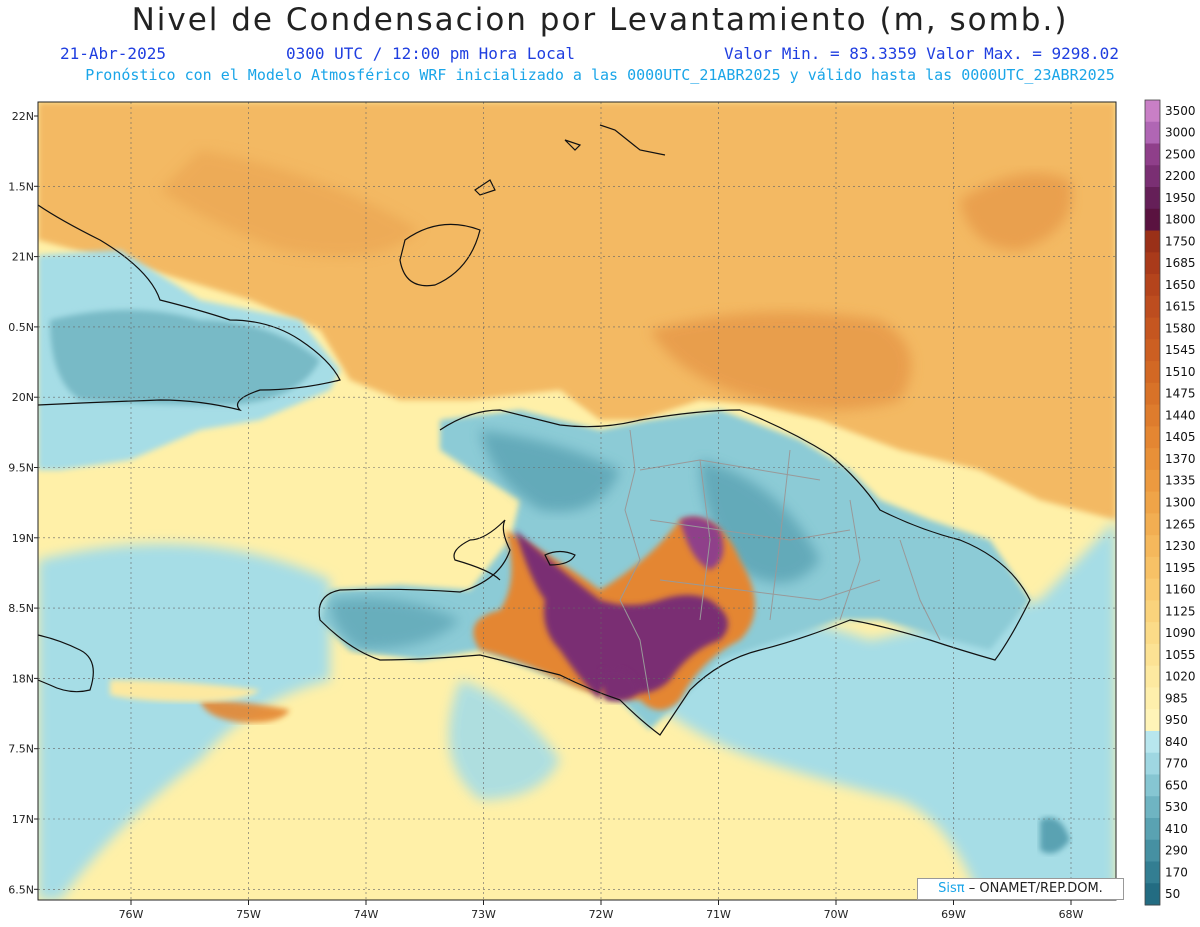 The height and width of the screenshot is (927, 1200). Describe the element at coordinates (23, 538) in the screenshot. I see `lat-tick-label: 19N` at that location.